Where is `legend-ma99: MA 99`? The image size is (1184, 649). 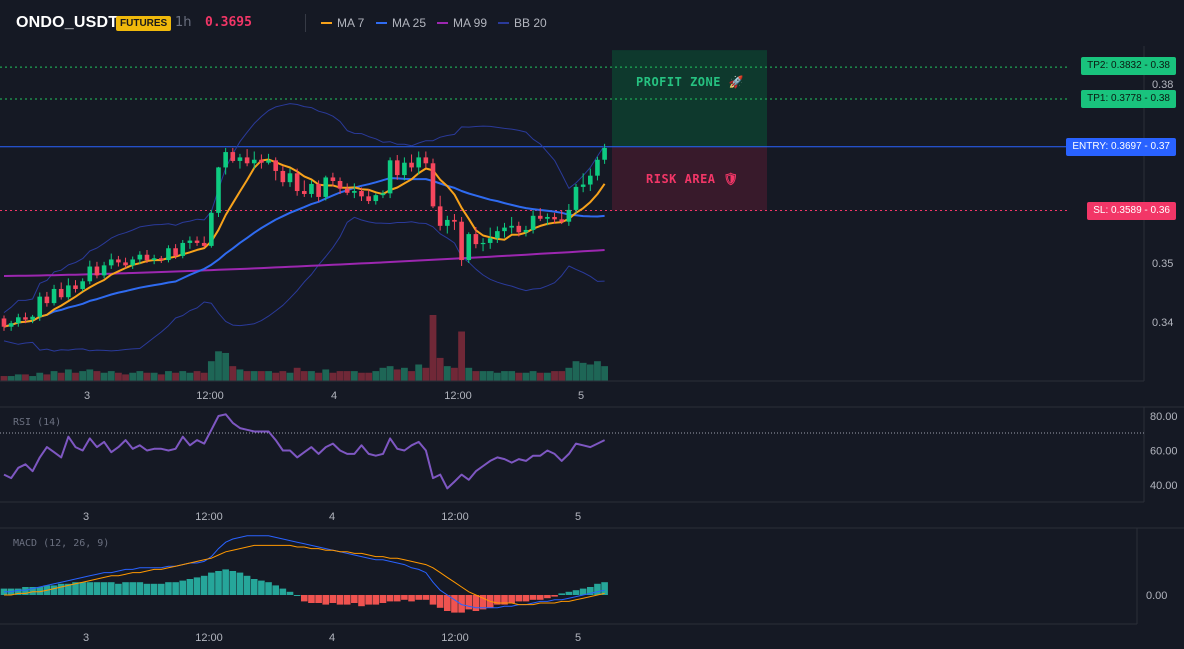
legend-ma99: MA 99 is located at coordinates (462, 23).